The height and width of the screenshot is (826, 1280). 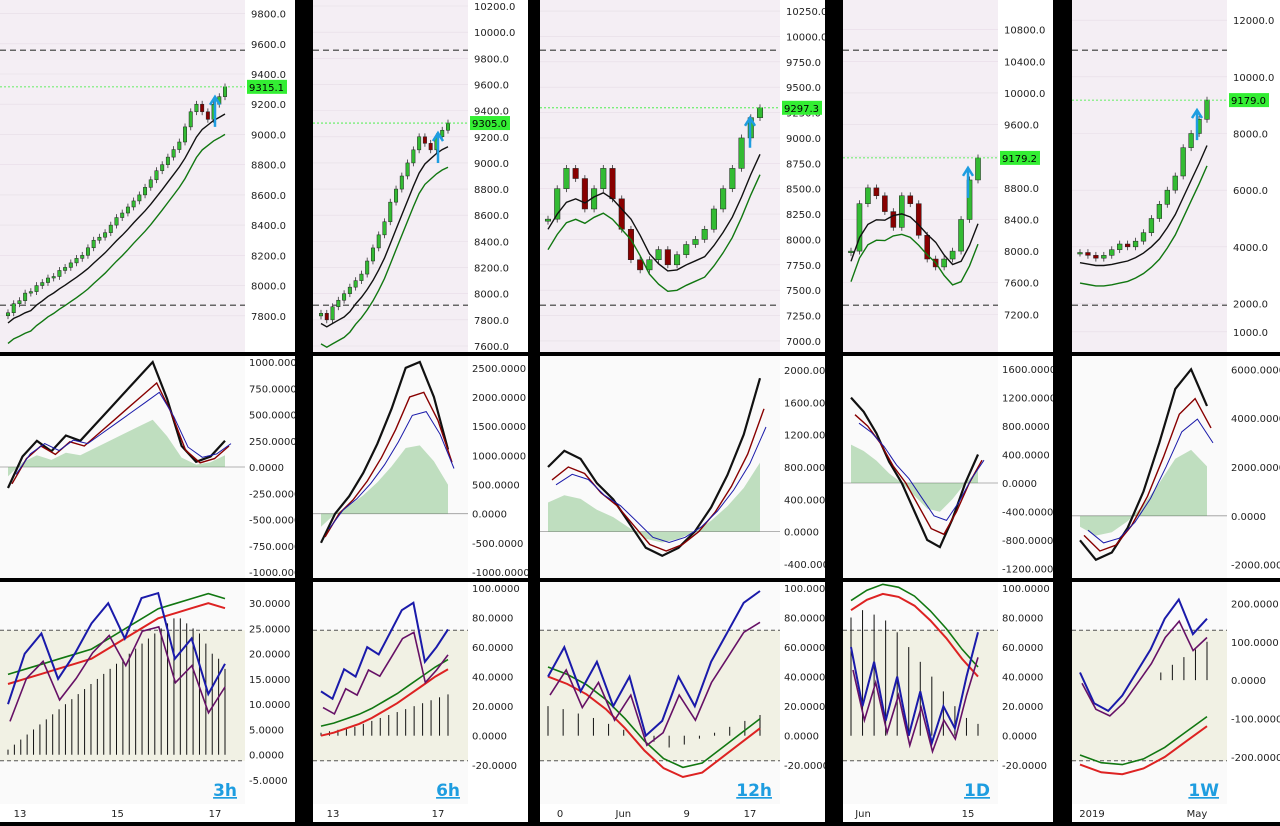 What do you see at coordinates (1091, 814) in the screenshot?
I see `x-tick-label: 2019` at bounding box center [1091, 814].